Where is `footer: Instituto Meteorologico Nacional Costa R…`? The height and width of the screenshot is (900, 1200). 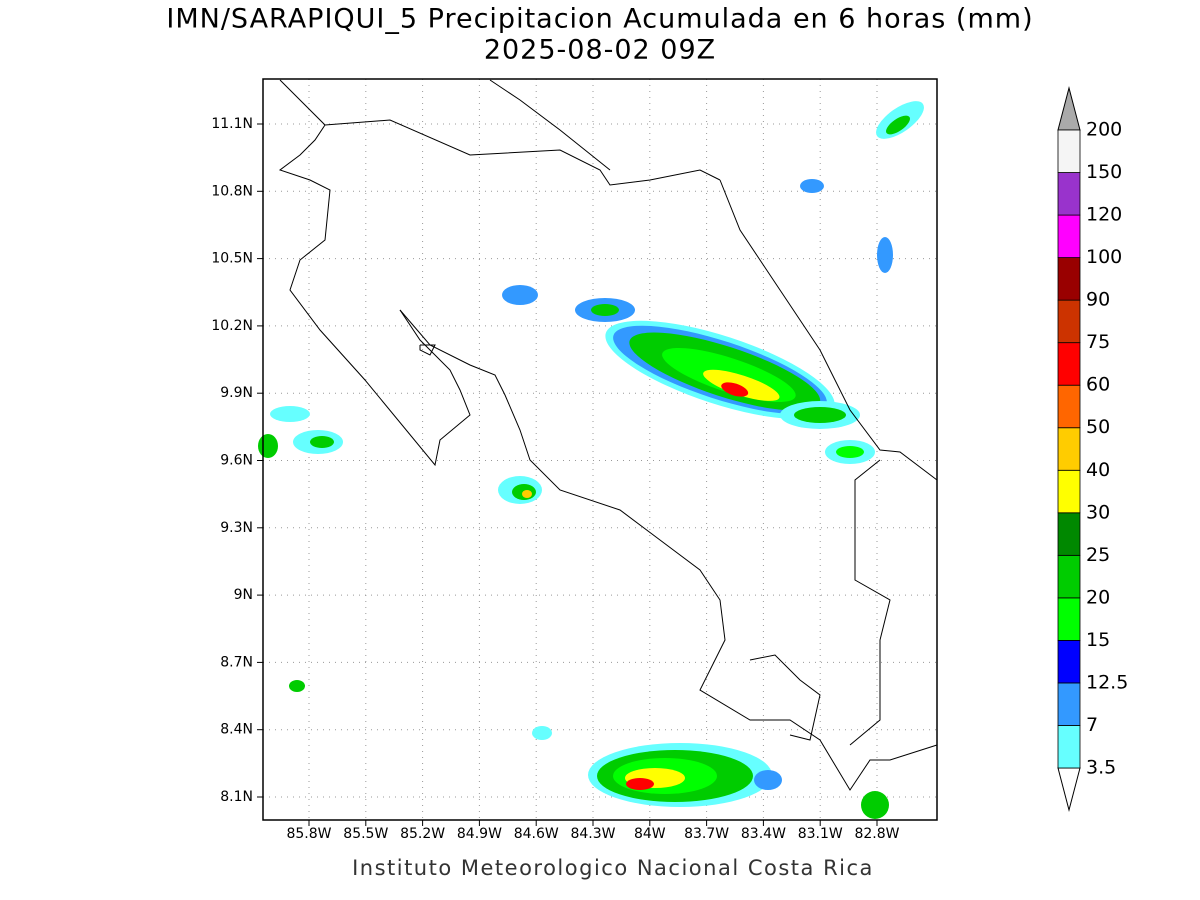
footer: Instituto Meteorologico Nacional Costa R… is located at coordinates (613, 868).